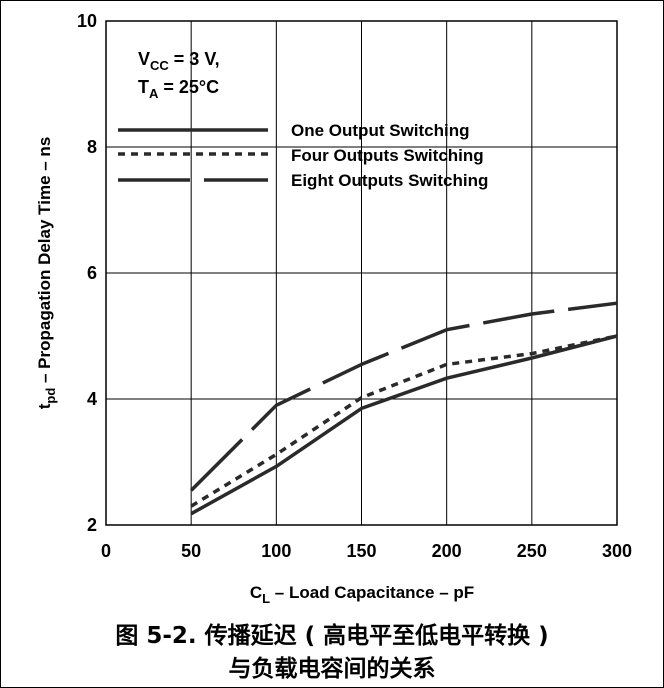 The width and height of the screenshot is (664, 688). What do you see at coordinates (178, 89) in the screenshot?
I see `condition-ta: TA = 25°C` at bounding box center [178, 89].